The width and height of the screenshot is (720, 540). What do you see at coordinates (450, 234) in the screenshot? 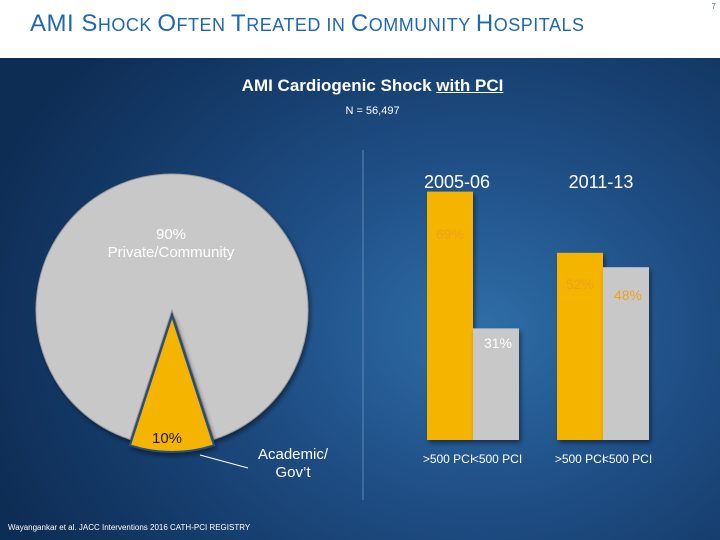
I see `bar-value-label: 69%` at bounding box center [450, 234].